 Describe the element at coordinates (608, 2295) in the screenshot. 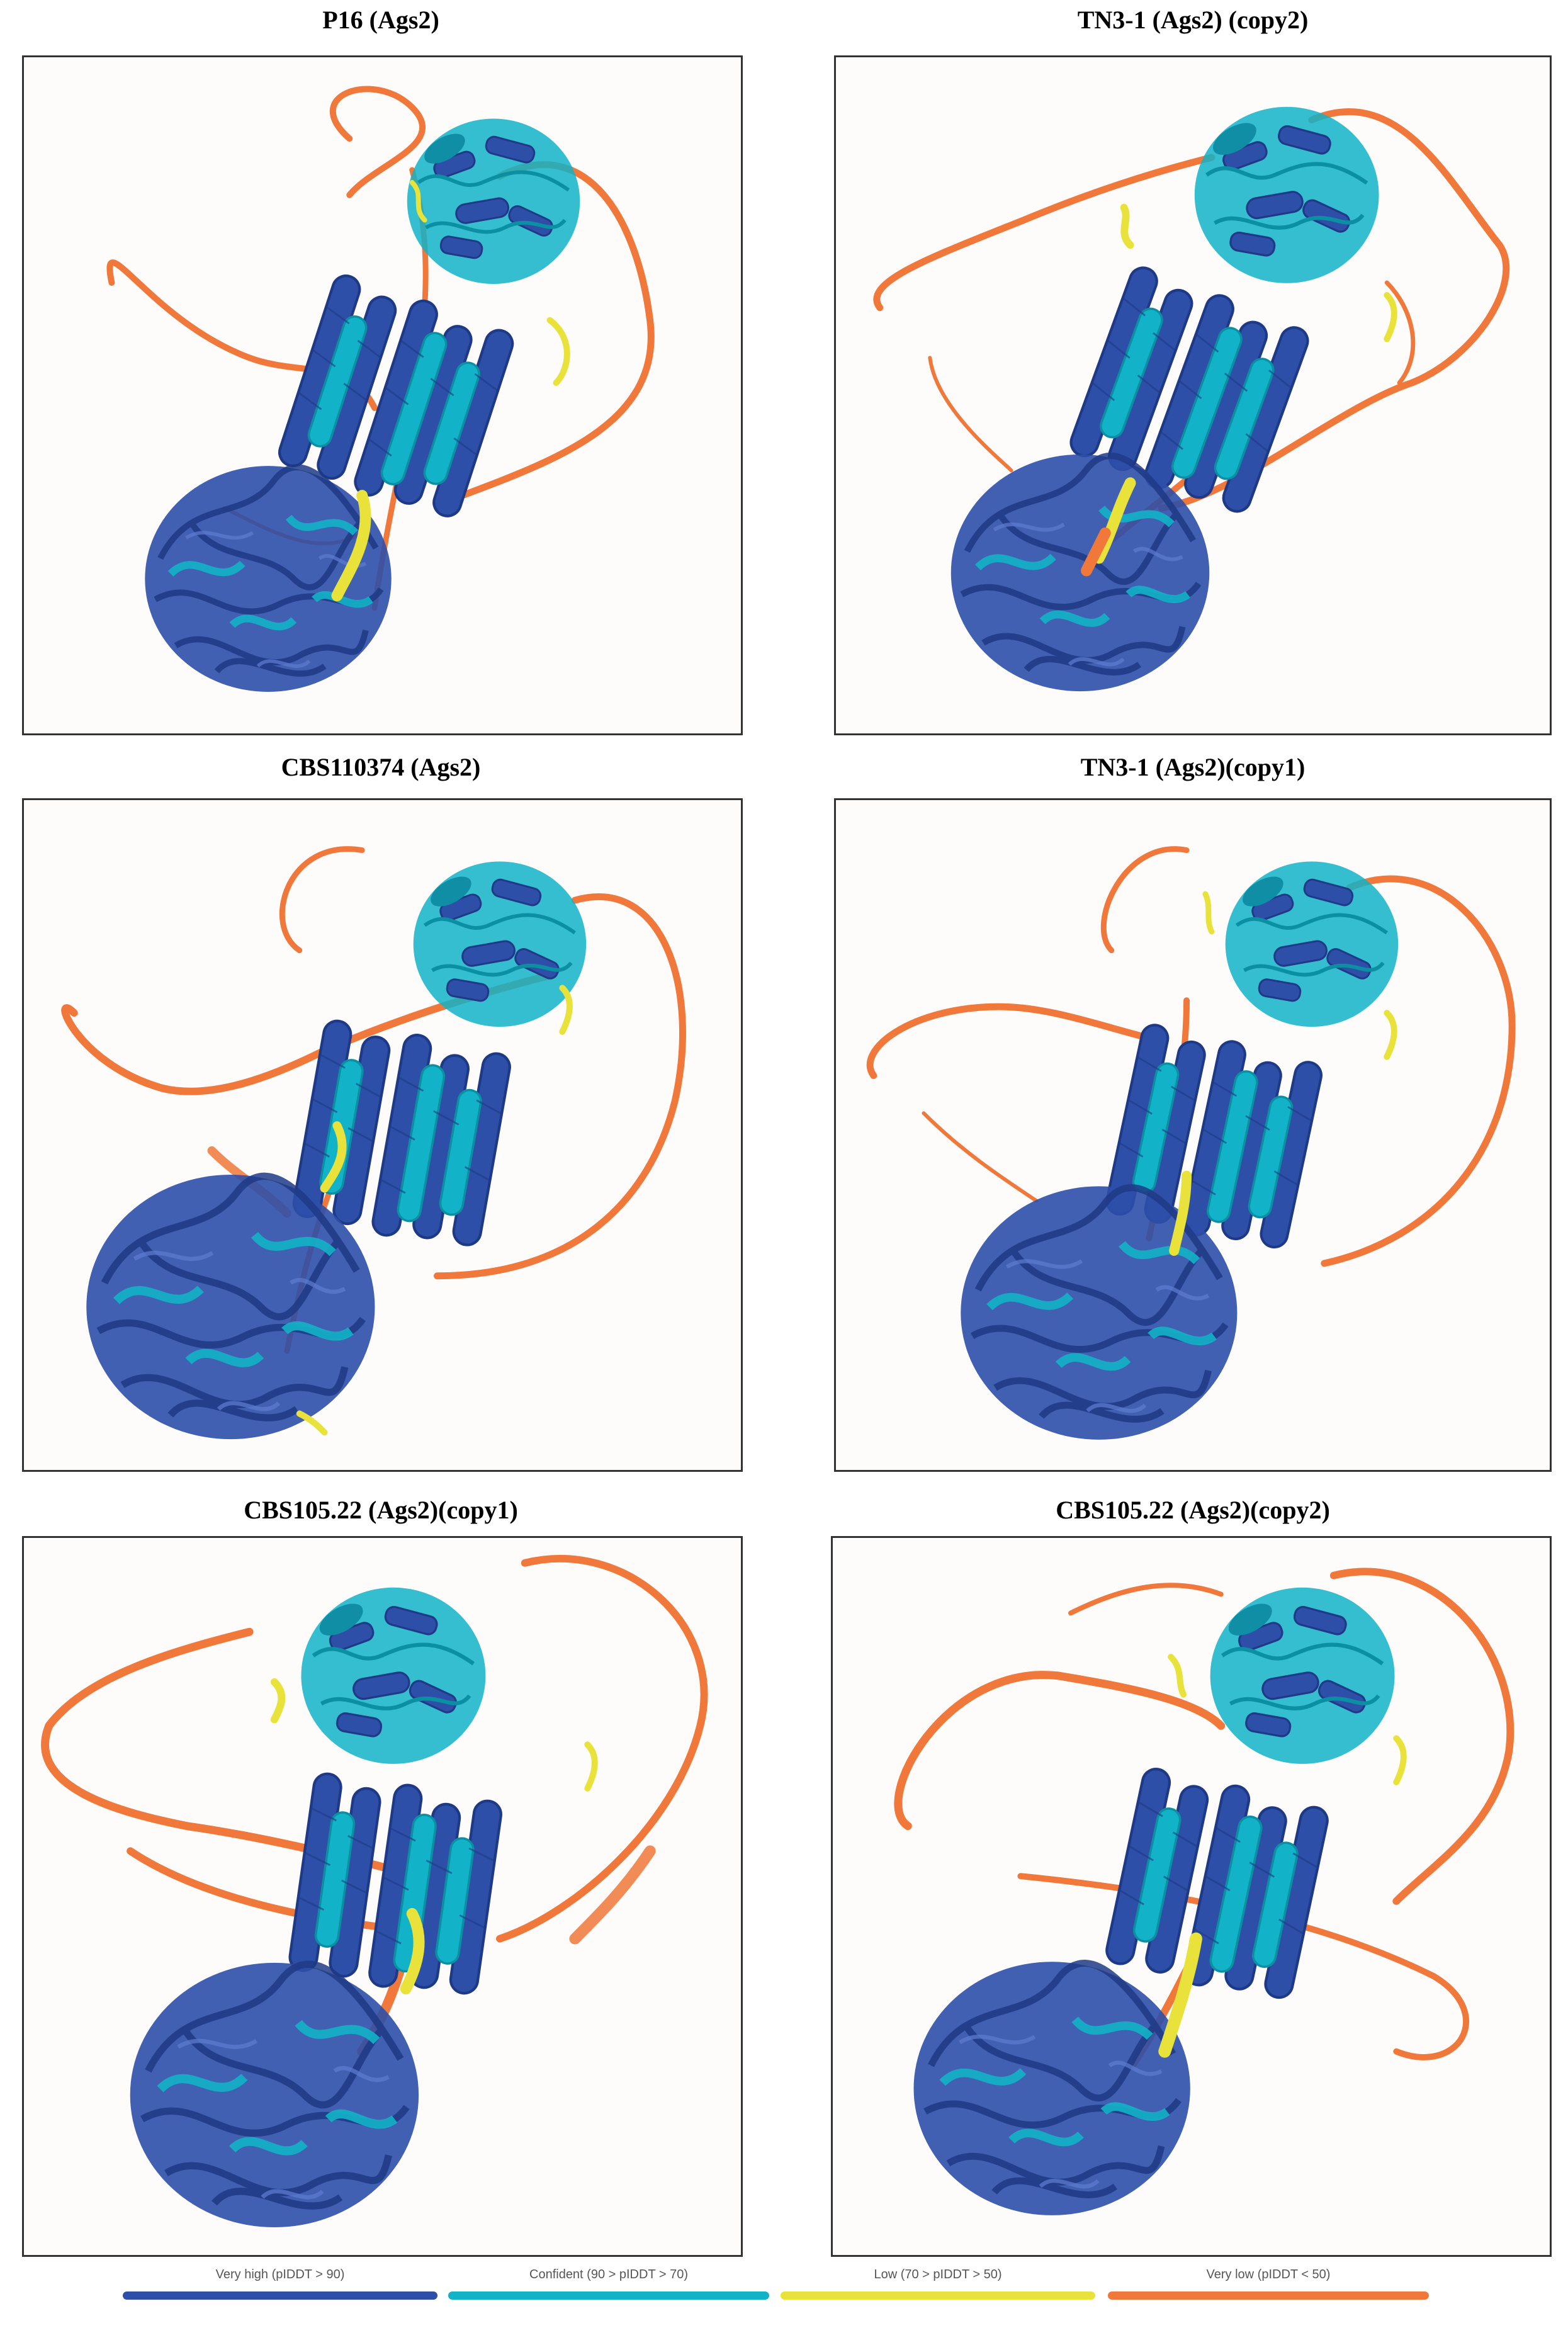

I see `legend-bar-confident` at that location.